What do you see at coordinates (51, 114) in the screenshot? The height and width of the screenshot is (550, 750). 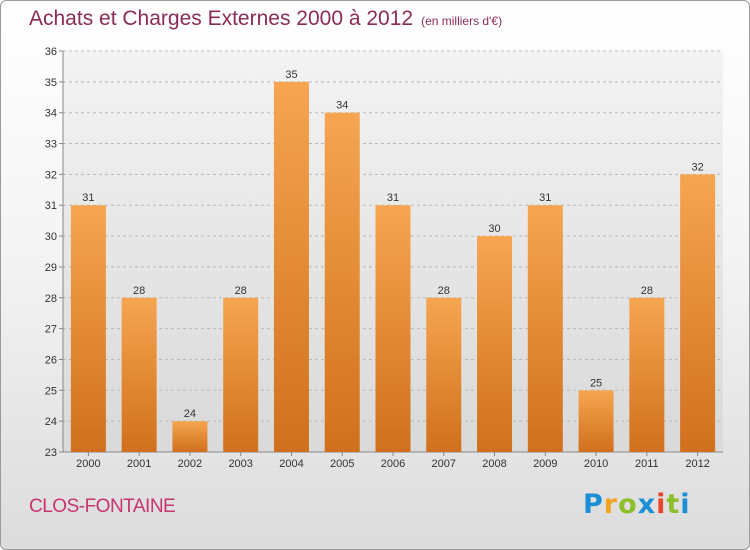 I see `y-tick-label: 34` at bounding box center [51, 114].